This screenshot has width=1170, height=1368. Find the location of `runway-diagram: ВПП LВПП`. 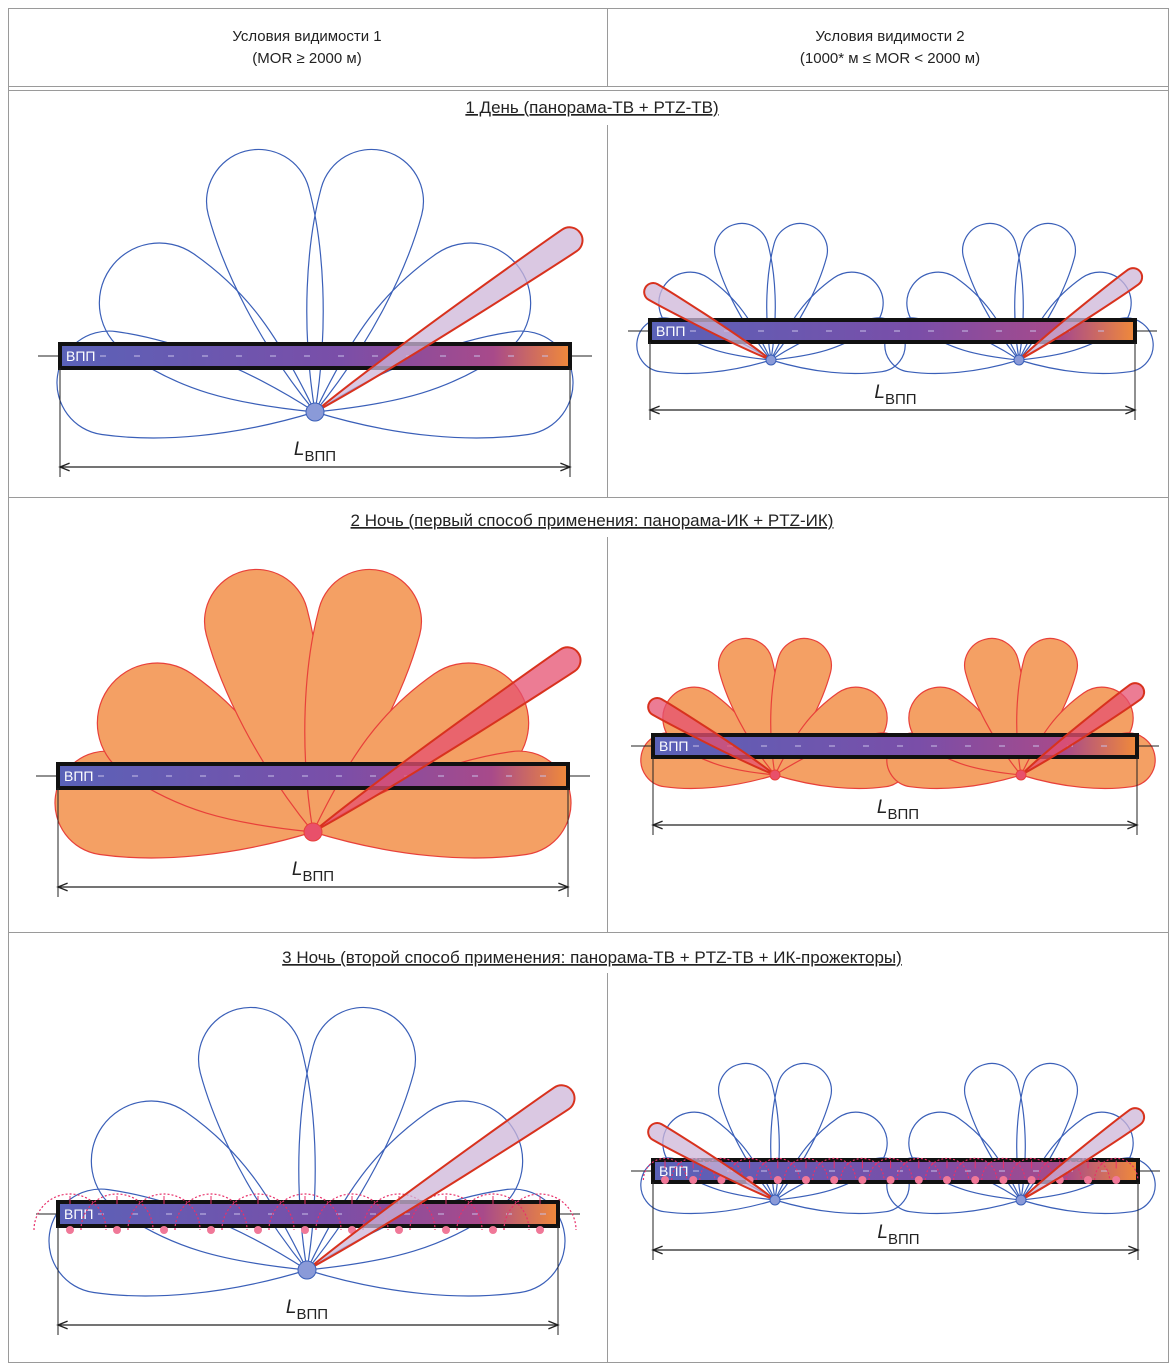

runway-diagram: ВПП LВПП is located at coordinates (313, 732).